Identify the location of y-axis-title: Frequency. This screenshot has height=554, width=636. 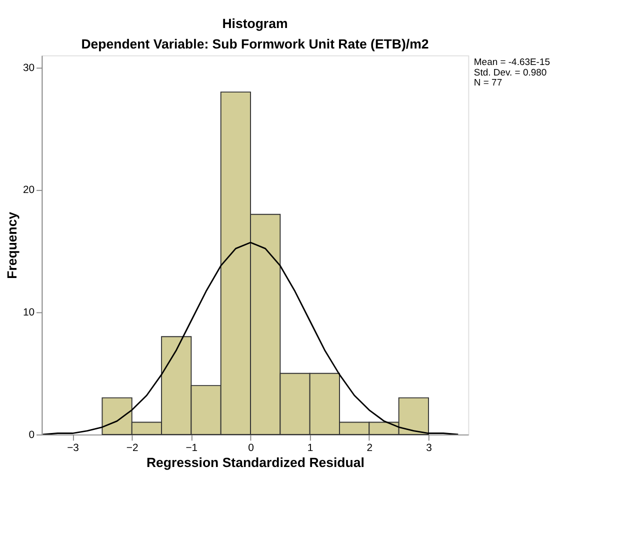
(12, 245).